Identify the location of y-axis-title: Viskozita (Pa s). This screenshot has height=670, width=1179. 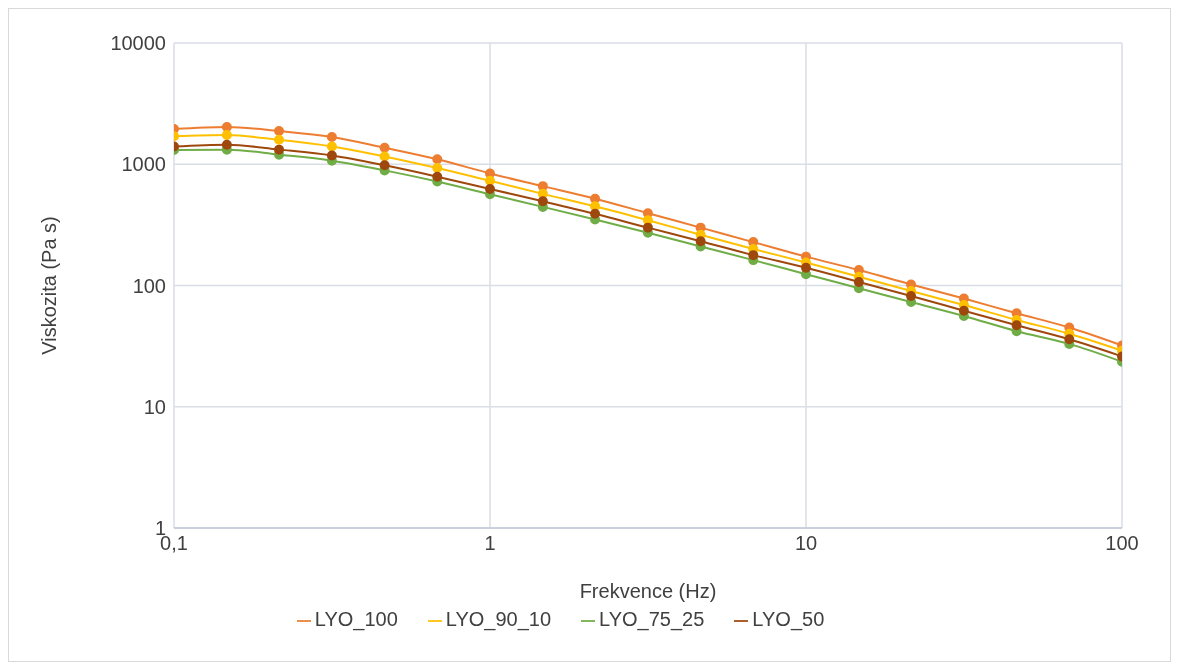
(49, 285).